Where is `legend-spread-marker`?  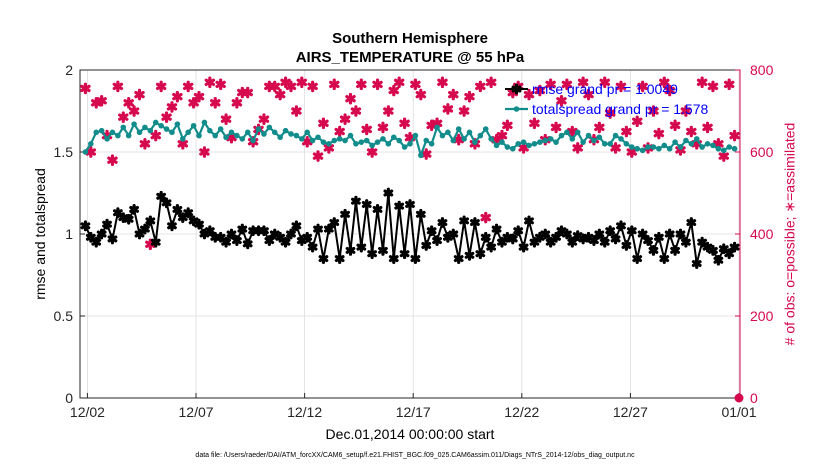
legend-spread-marker is located at coordinates (516, 109).